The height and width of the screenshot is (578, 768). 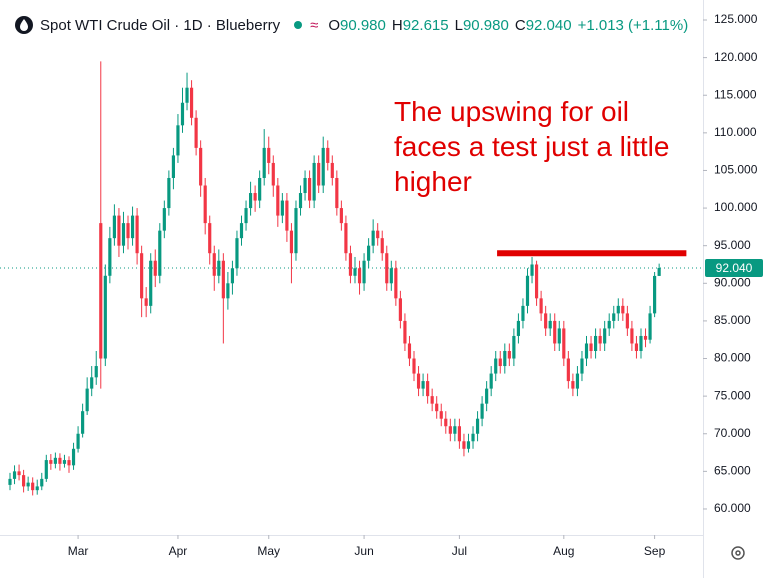 I want to click on settings-ring, so click(x=738, y=553).